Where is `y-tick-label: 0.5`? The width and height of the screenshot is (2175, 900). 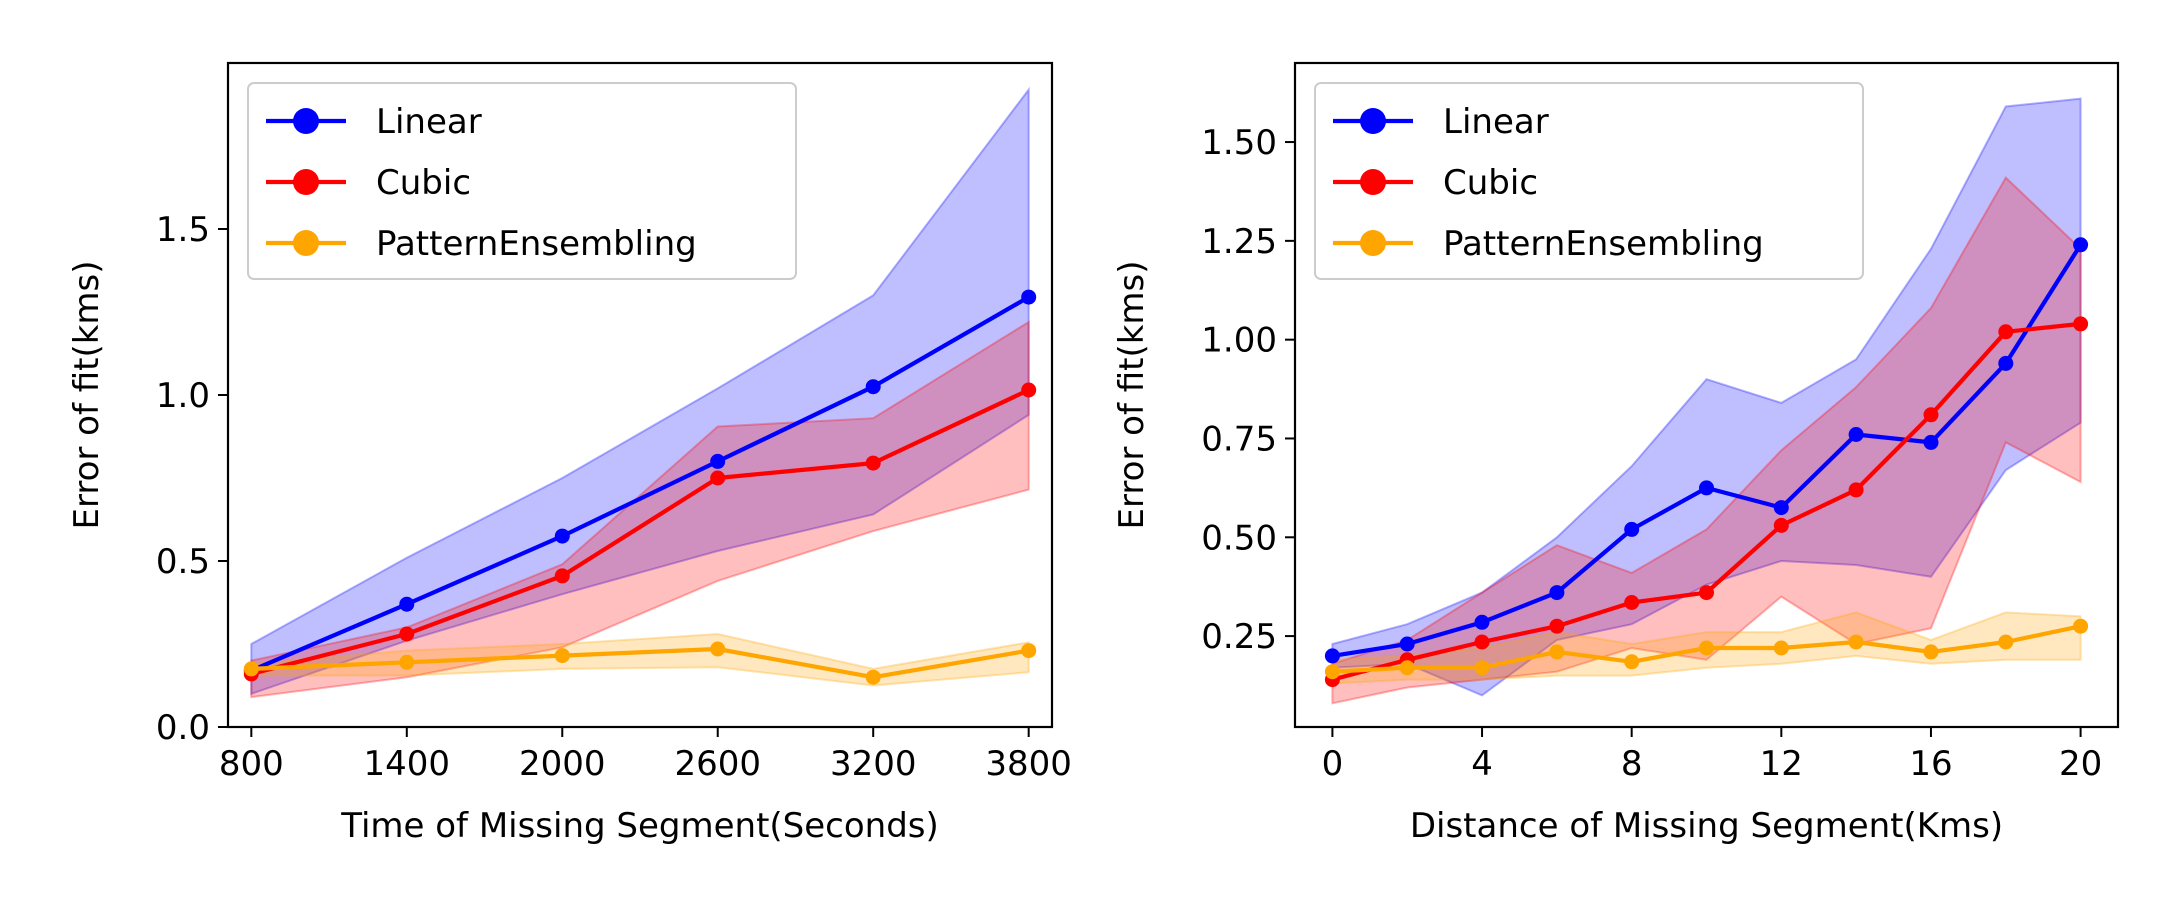
y-tick-label: 0.5 is located at coordinates (183, 562).